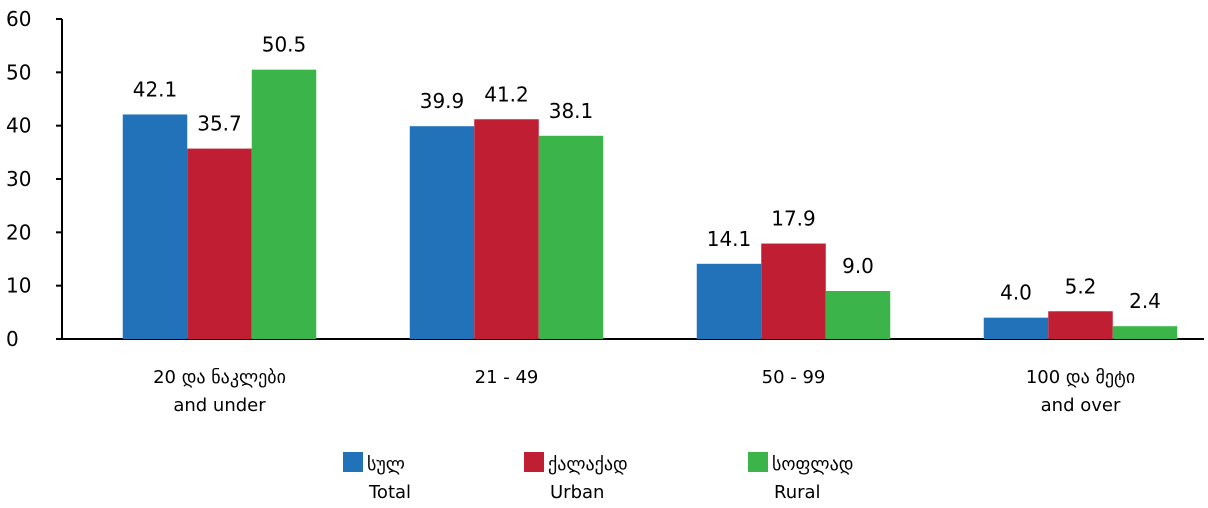 The image size is (1208, 508). Describe the element at coordinates (12, 339) in the screenshot. I see `y-tick-label: 0` at that location.